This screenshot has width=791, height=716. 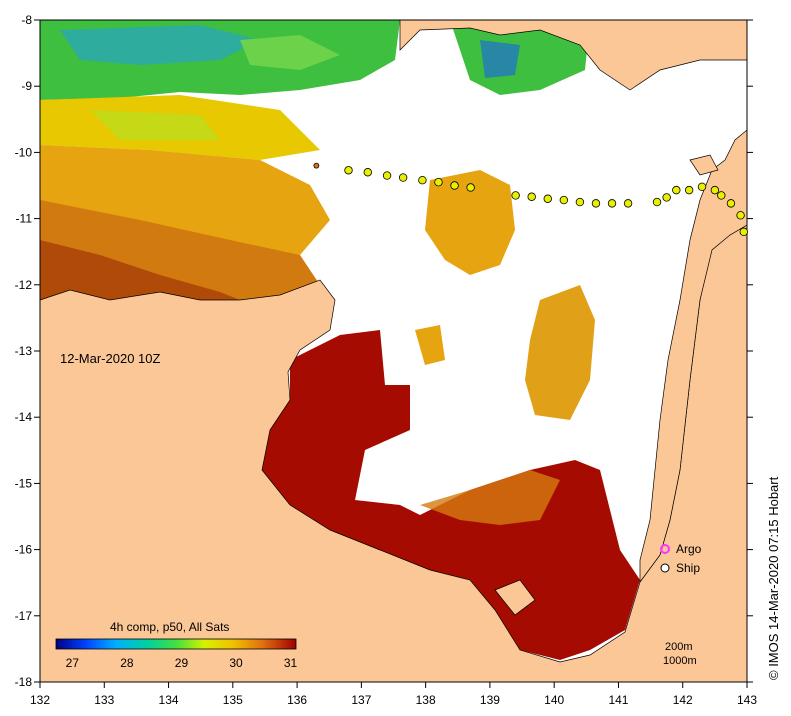 What do you see at coordinates (665, 568) in the screenshot?
I see `ship-legend-icon` at bounding box center [665, 568].